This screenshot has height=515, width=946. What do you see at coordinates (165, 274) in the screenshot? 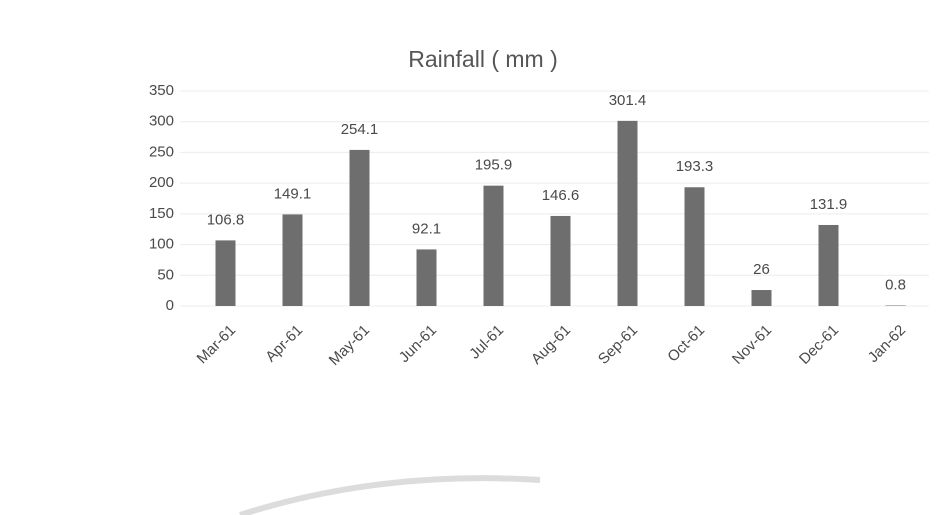
I see `y-tick-label: 50` at bounding box center [165, 274].